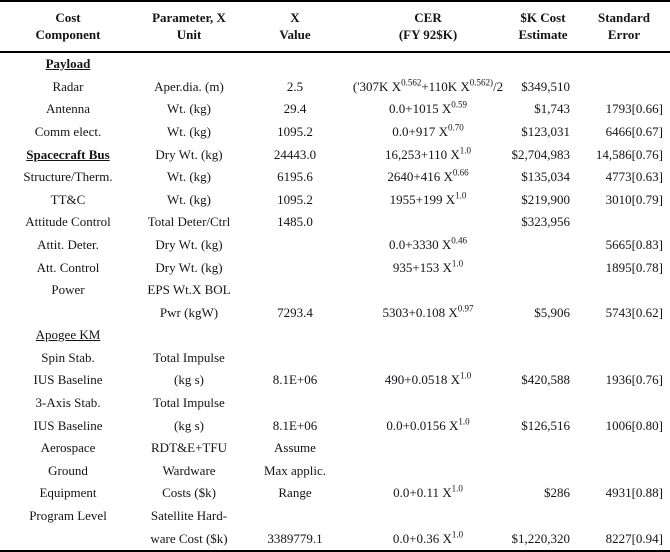 The height and width of the screenshot is (552, 670). Describe the element at coordinates (189, 357) in the screenshot. I see `cell-parameter-unit: Total Impulse` at that location.